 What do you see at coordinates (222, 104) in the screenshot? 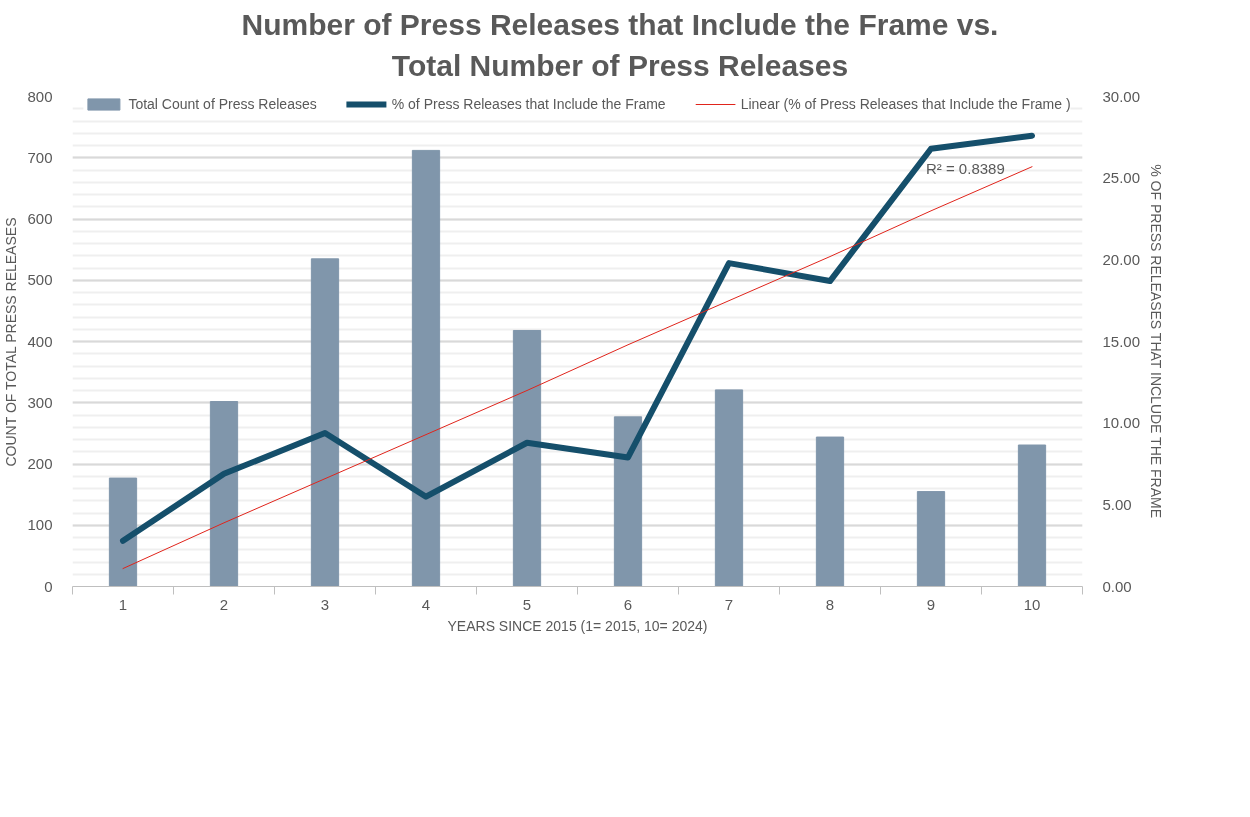
I see `legend-label: Total Count of Press Releases` at bounding box center [222, 104].